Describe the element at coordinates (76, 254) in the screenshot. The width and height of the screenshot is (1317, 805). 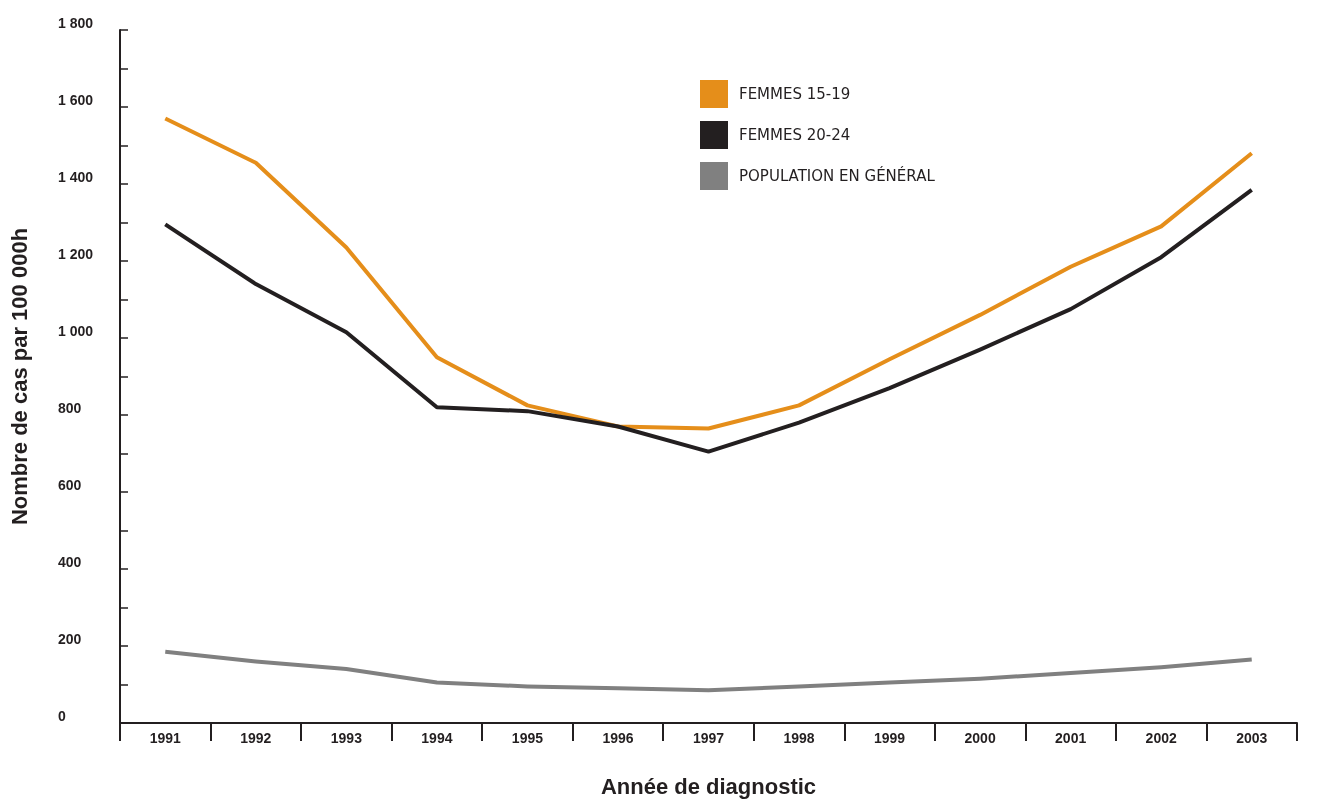
I see `y-tick-label: 1 200` at that location.